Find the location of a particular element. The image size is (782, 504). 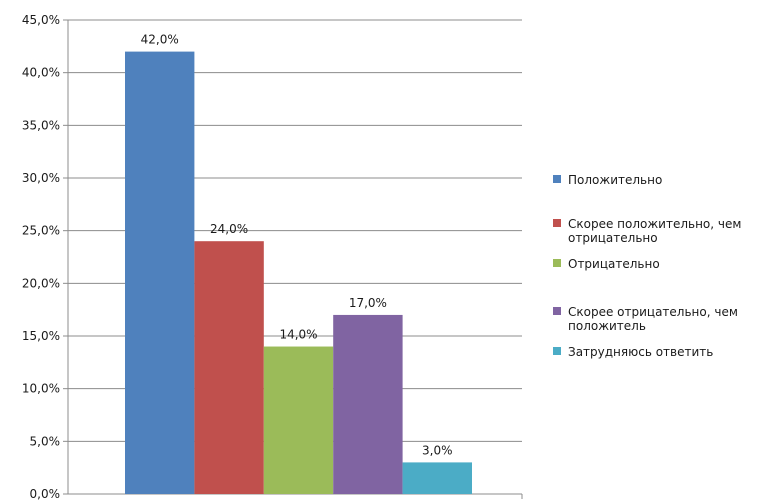

legend-entry: Отрицательно is located at coordinates (614, 264).